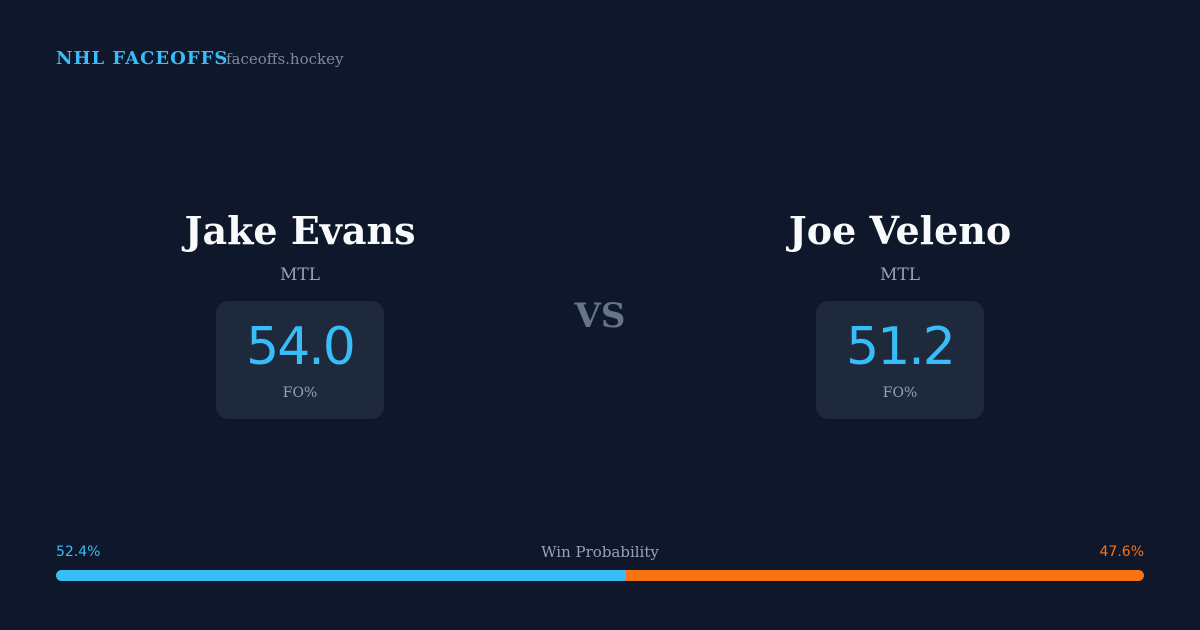 The width and height of the screenshot is (1200, 630). What do you see at coordinates (1121, 552) in the screenshot?
I see `win-prob-right: 47.6%` at bounding box center [1121, 552].